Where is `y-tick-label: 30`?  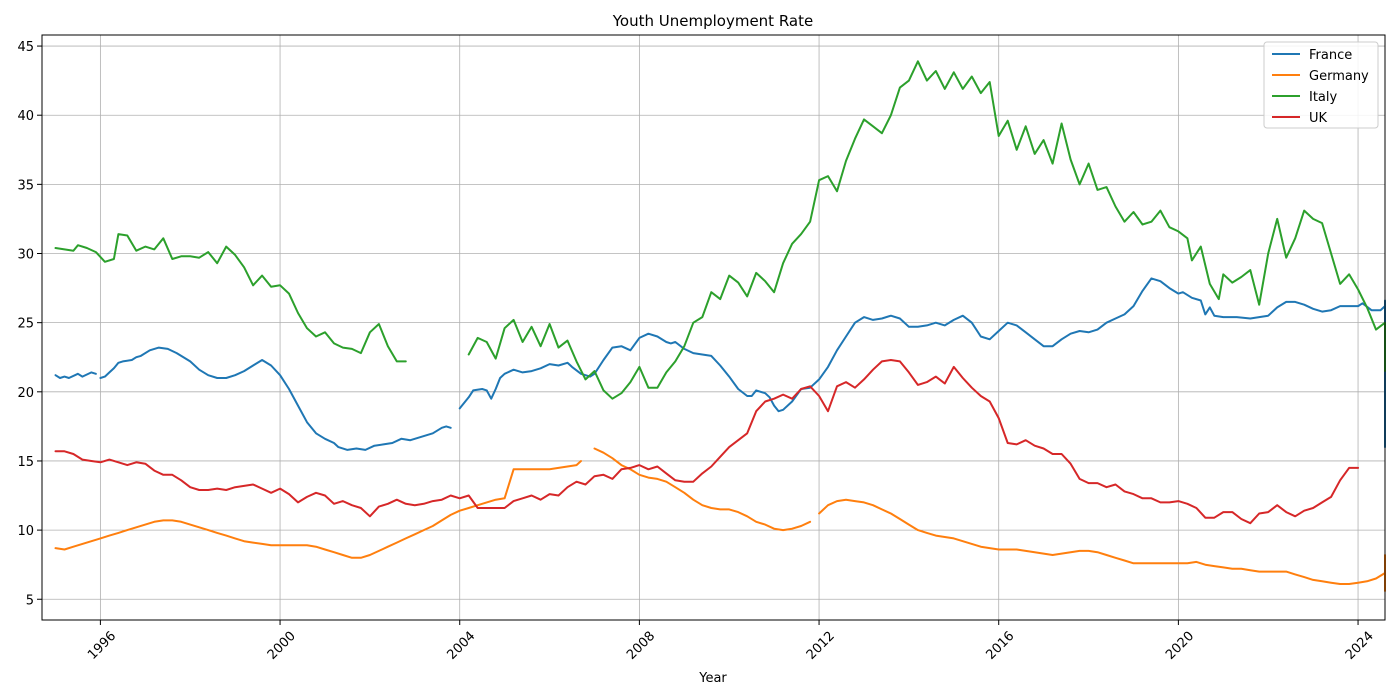
y-tick-label: 30 is located at coordinates (25, 255).